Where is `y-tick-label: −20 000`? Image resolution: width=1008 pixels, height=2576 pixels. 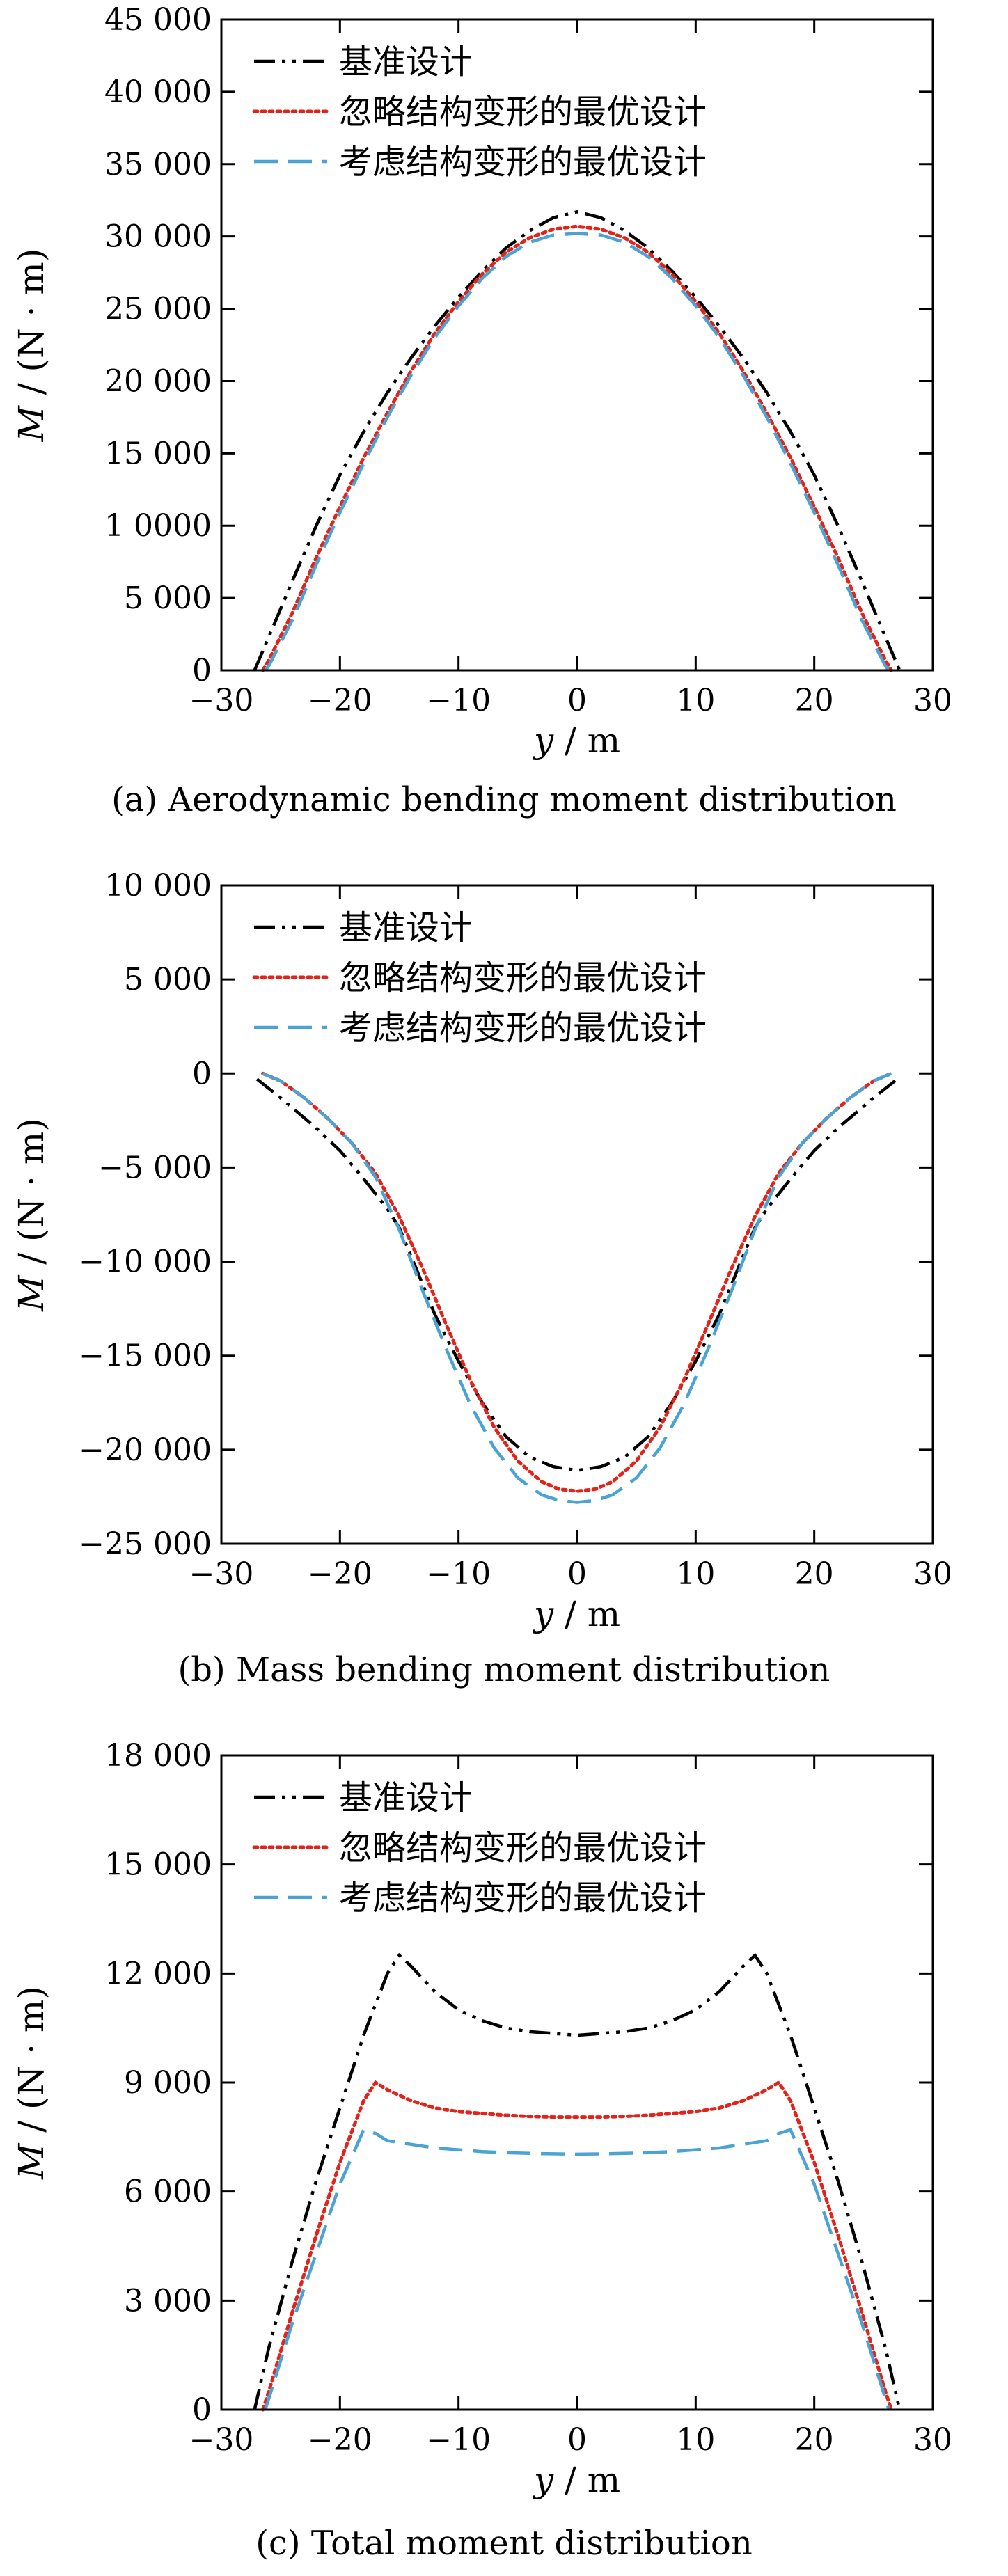
y-tick-label: −20 000 is located at coordinates (145, 1450).